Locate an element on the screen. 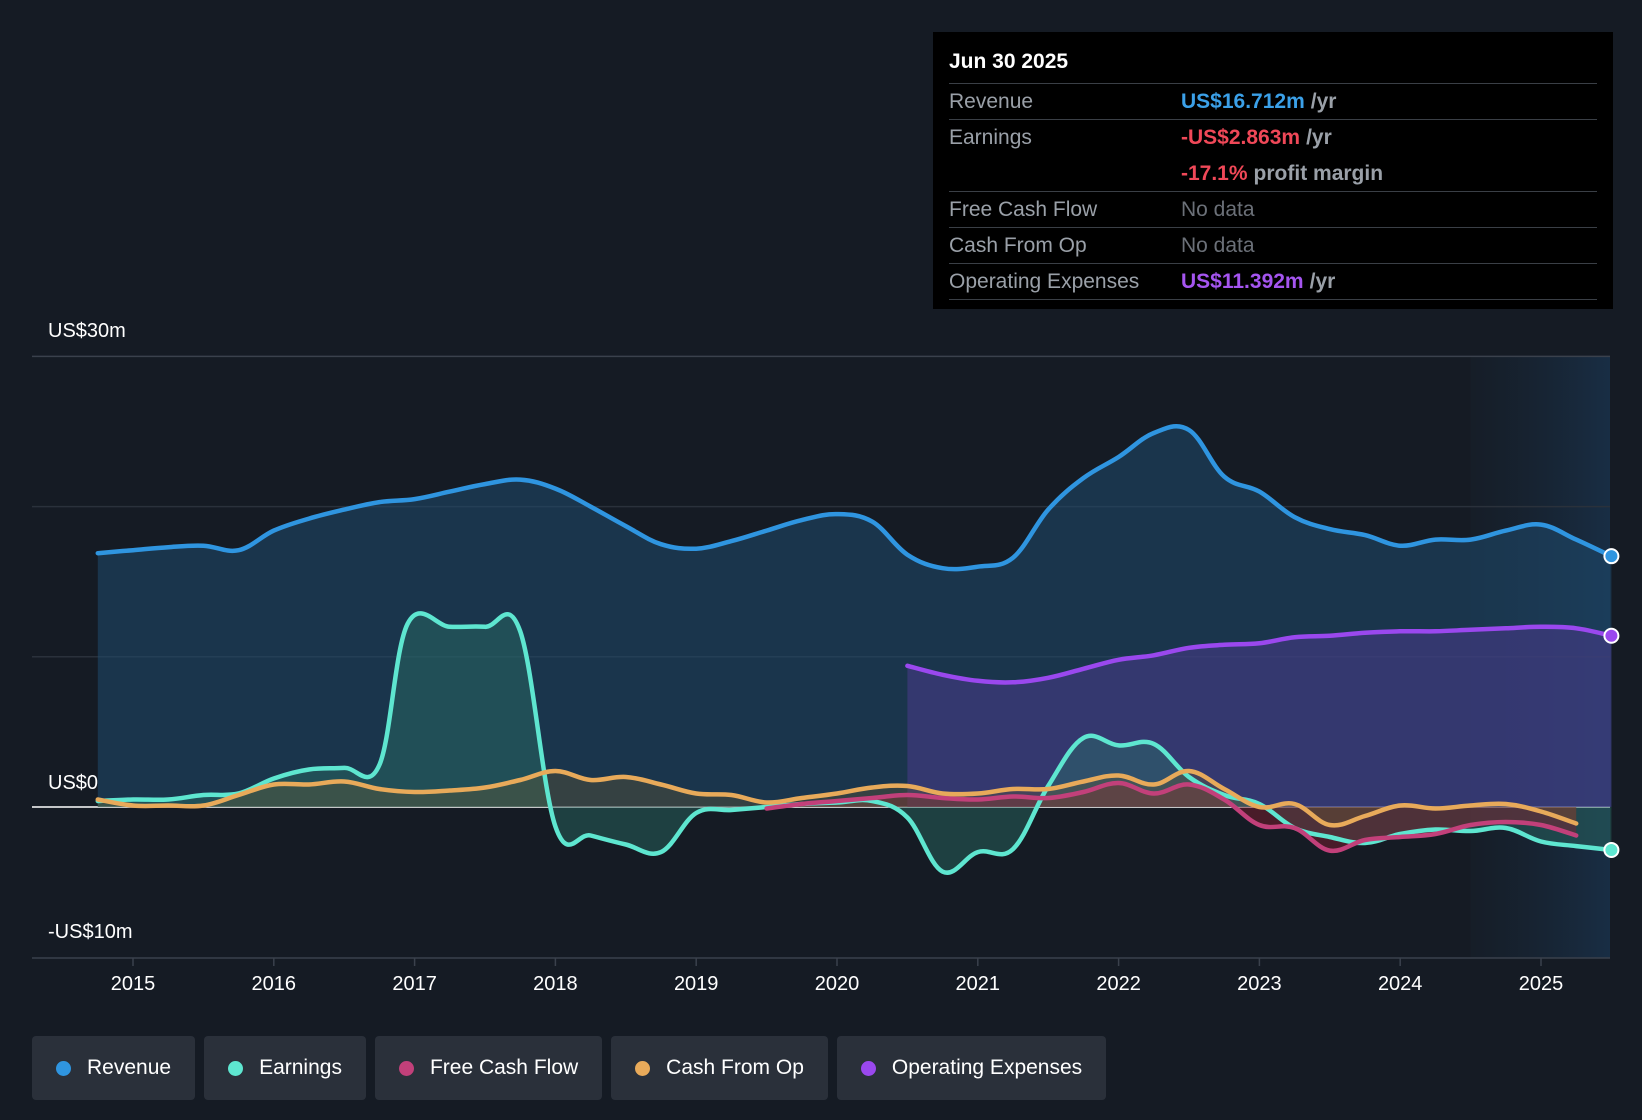 Image resolution: width=1642 pixels, height=1120 pixels. cfo-dot-icon is located at coordinates (643, 1068).